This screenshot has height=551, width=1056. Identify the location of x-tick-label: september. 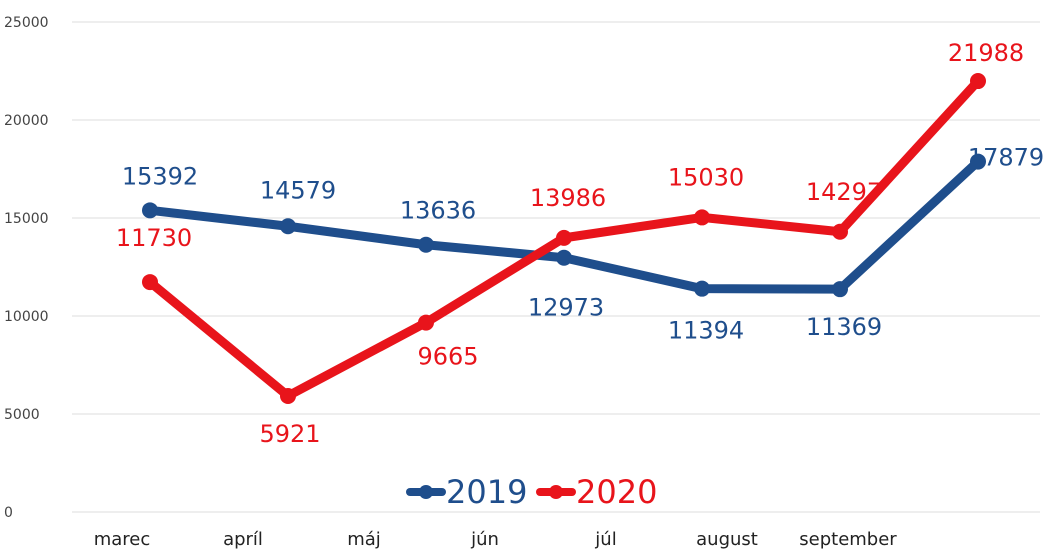
(848, 539).